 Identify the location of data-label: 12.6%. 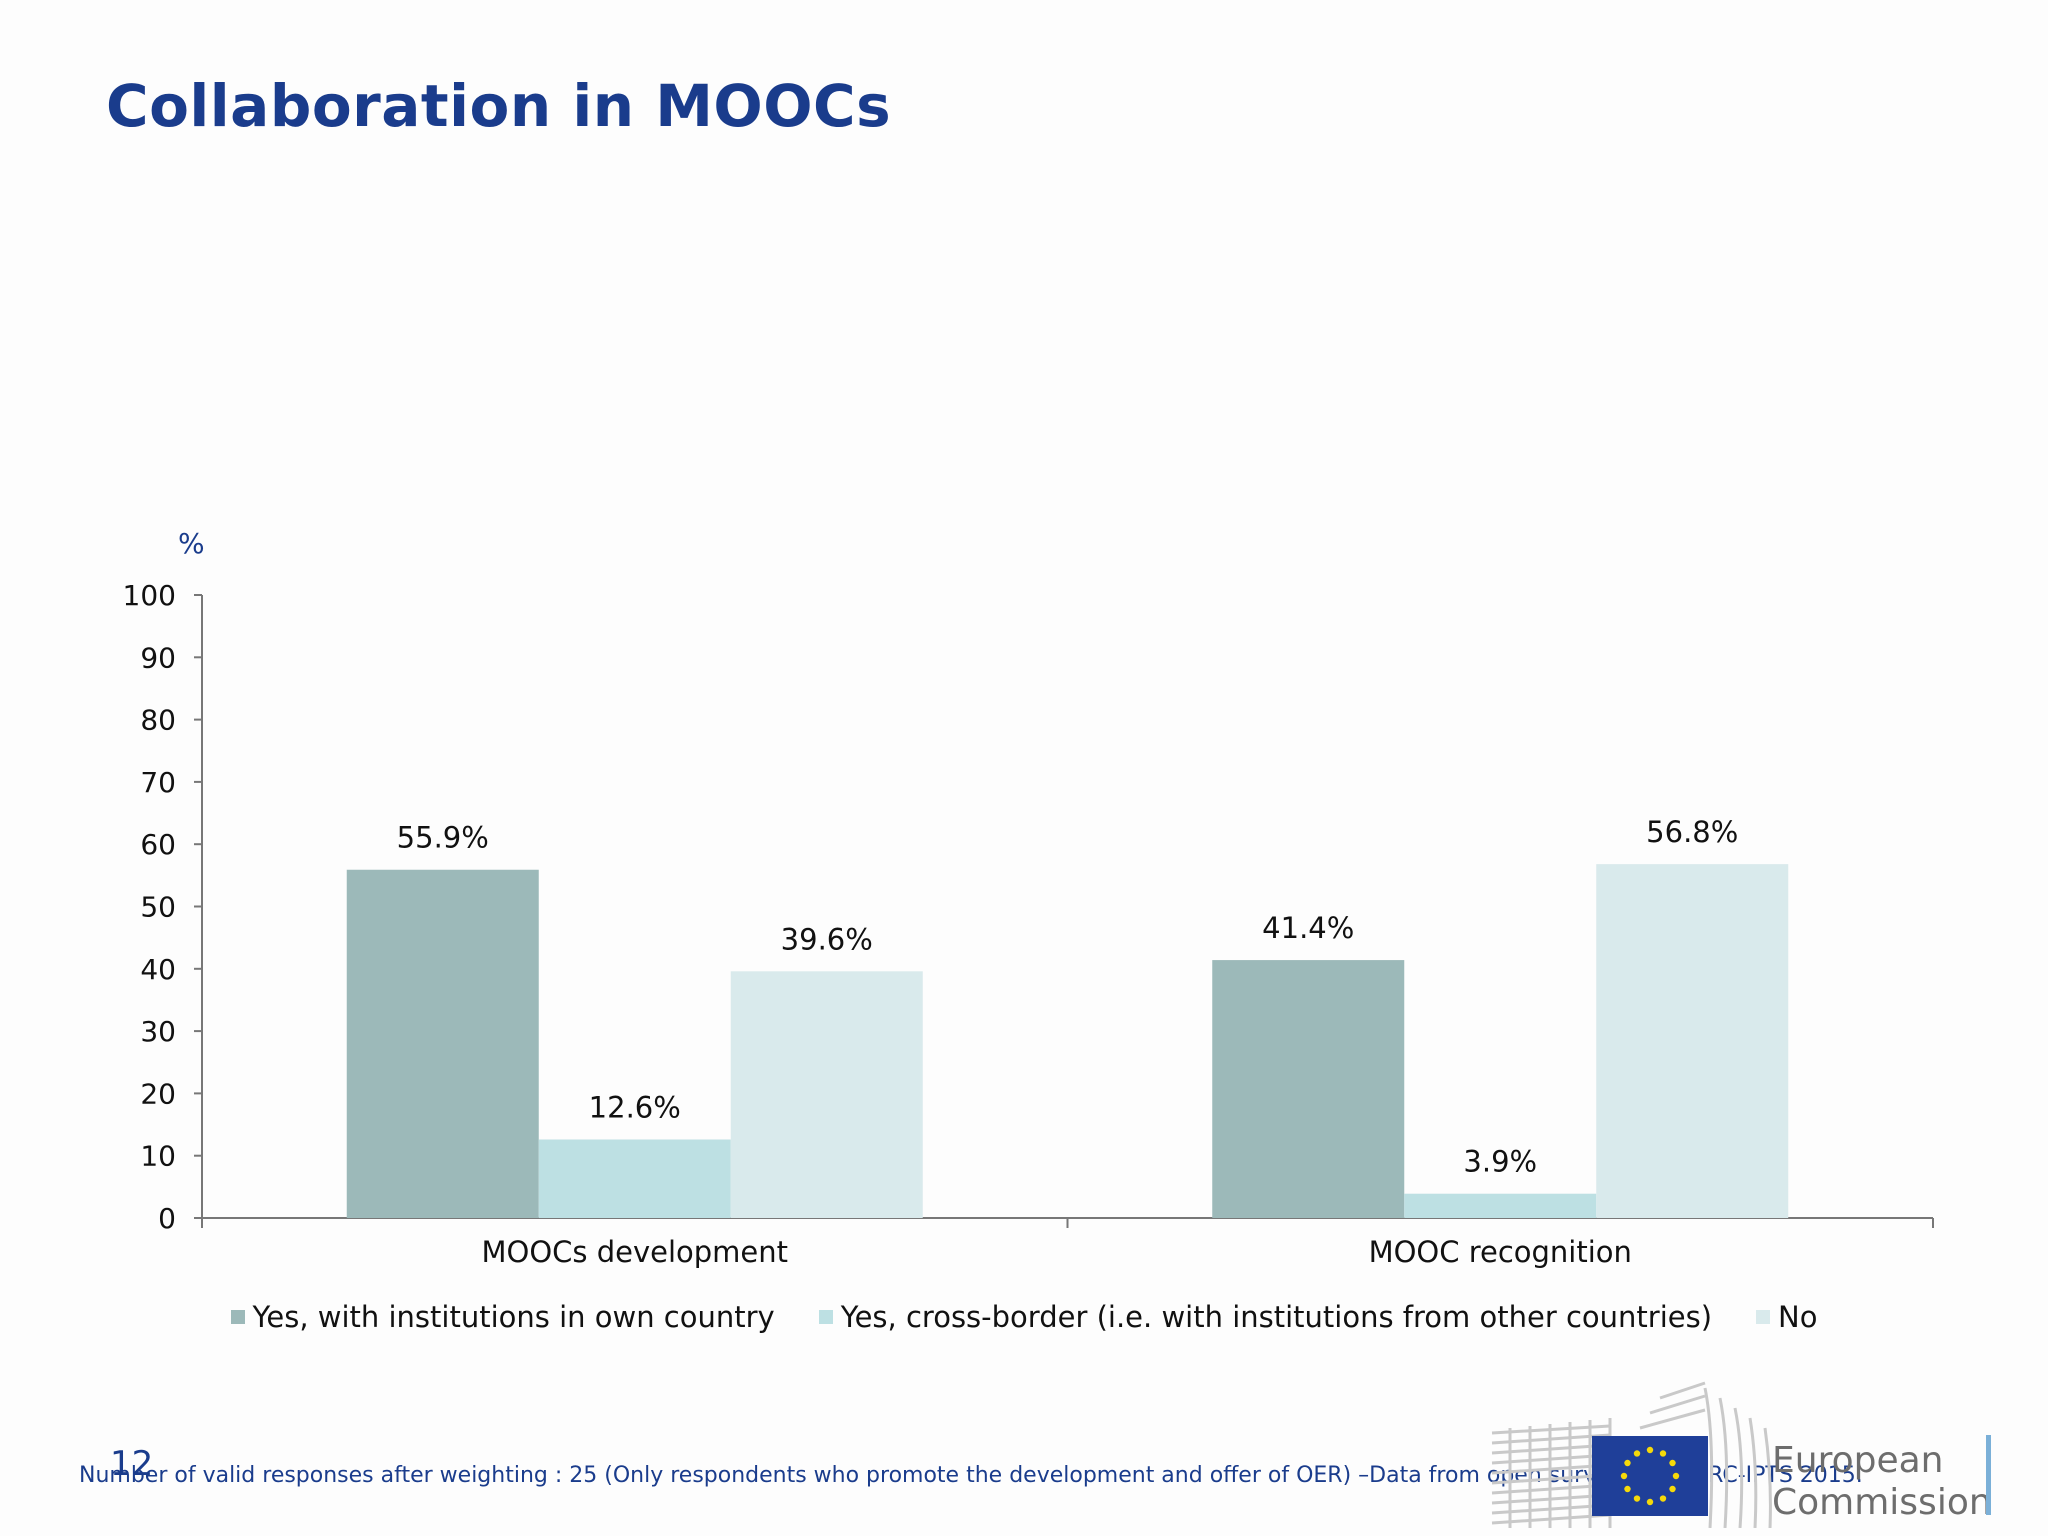
(635, 1108).